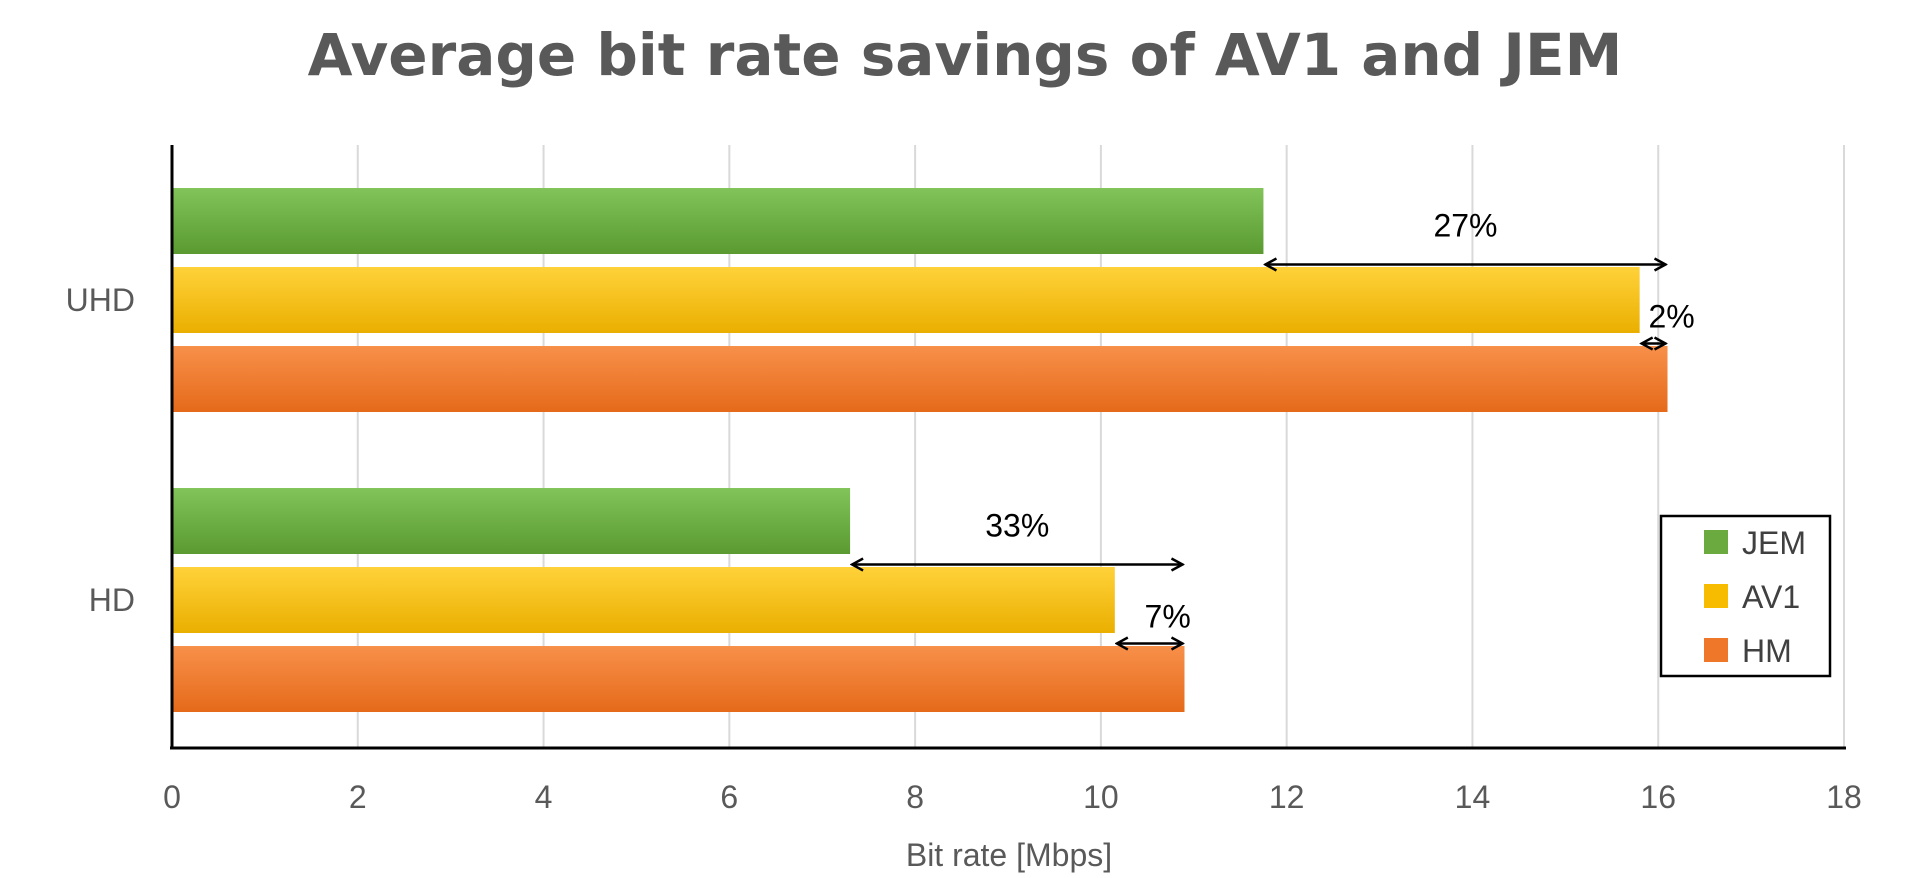  Describe the element at coordinates (1473, 797) in the screenshot. I see `x-tick-label: 14` at that location.